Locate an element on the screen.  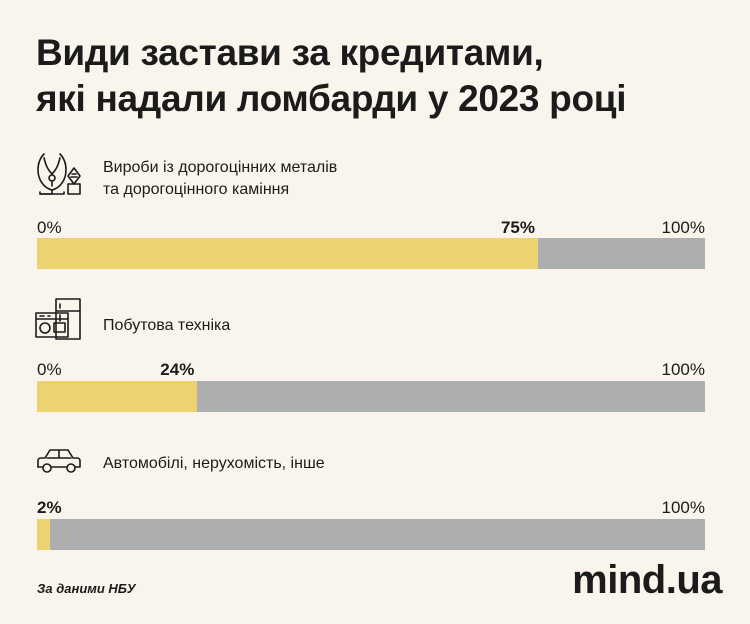
tick-min-2: 0% is located at coordinates (49, 369).